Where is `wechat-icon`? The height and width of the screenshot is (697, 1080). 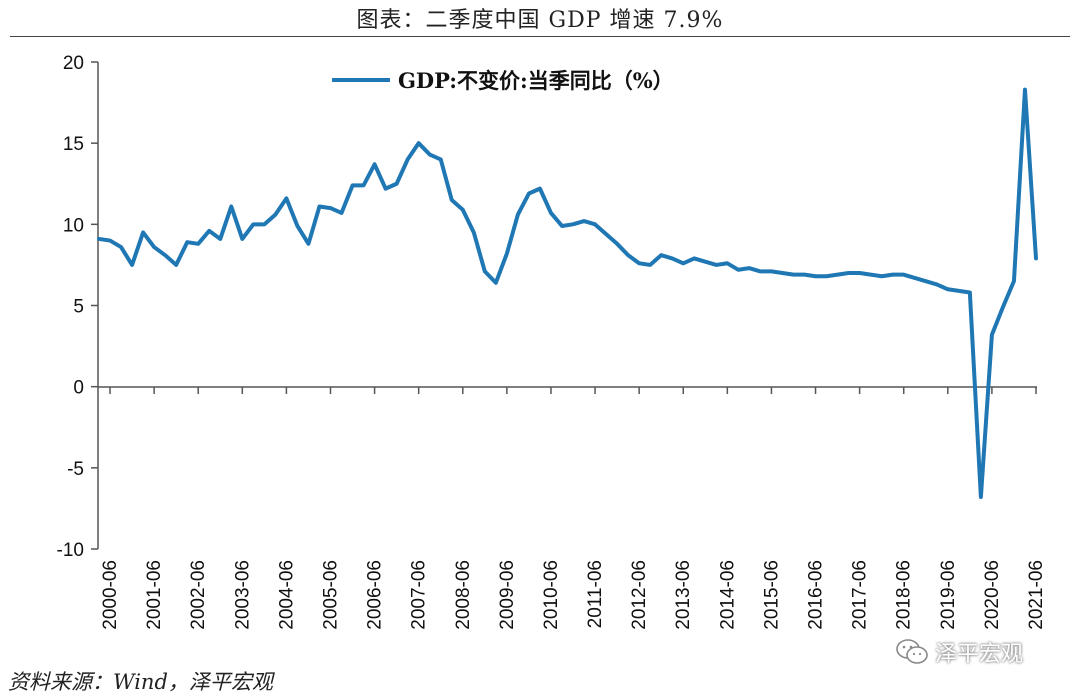
wechat-icon is located at coordinates (912, 651).